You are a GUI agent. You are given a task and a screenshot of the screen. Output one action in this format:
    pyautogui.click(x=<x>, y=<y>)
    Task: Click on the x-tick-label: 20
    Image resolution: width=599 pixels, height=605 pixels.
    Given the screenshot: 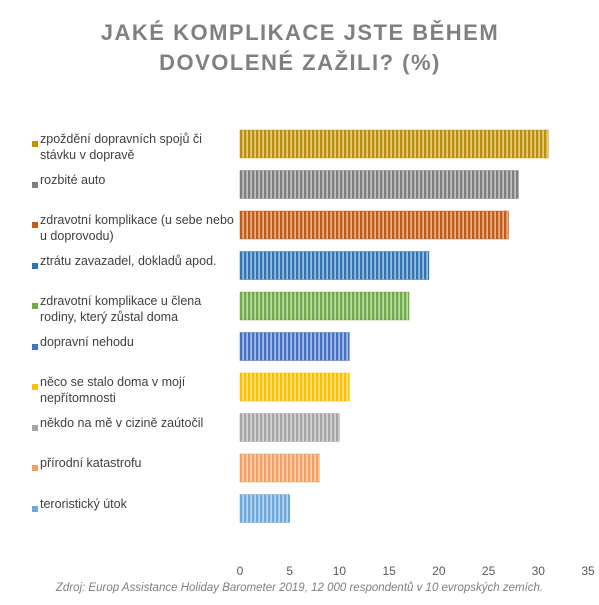 What is the action you would take?
    pyautogui.click(x=439, y=571)
    